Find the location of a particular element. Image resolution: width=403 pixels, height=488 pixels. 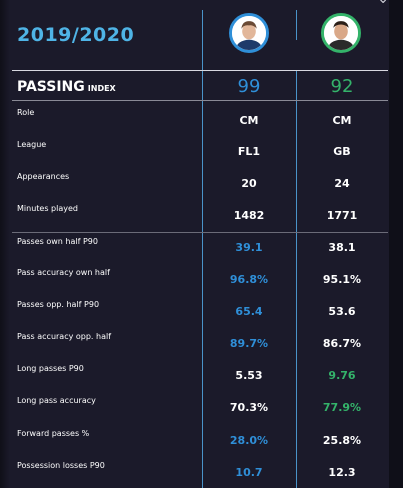

column-divider-right-lower is located at coordinates (296, 279).